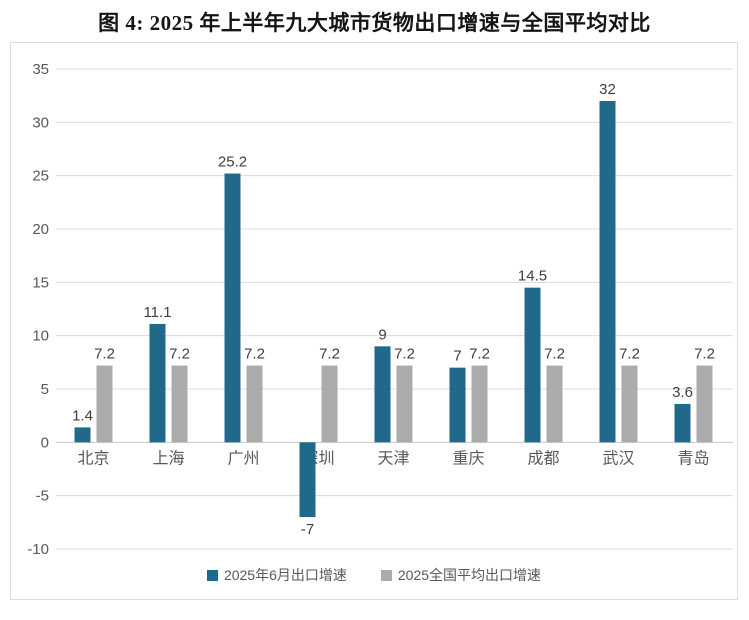 The height and width of the screenshot is (620, 749). What do you see at coordinates (243, 458) in the screenshot?
I see `x-category-label: 广州` at bounding box center [243, 458].